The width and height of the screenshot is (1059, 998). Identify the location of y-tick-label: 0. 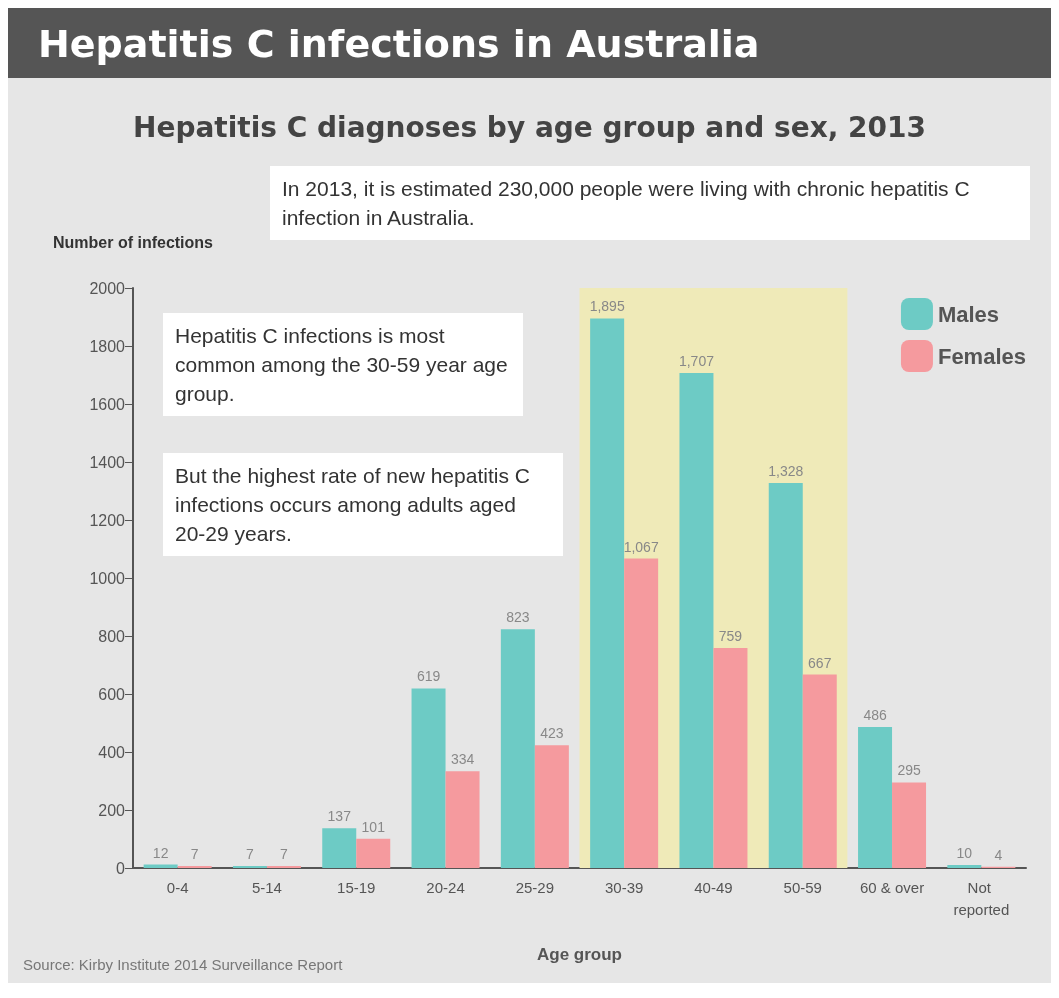
(121, 868).